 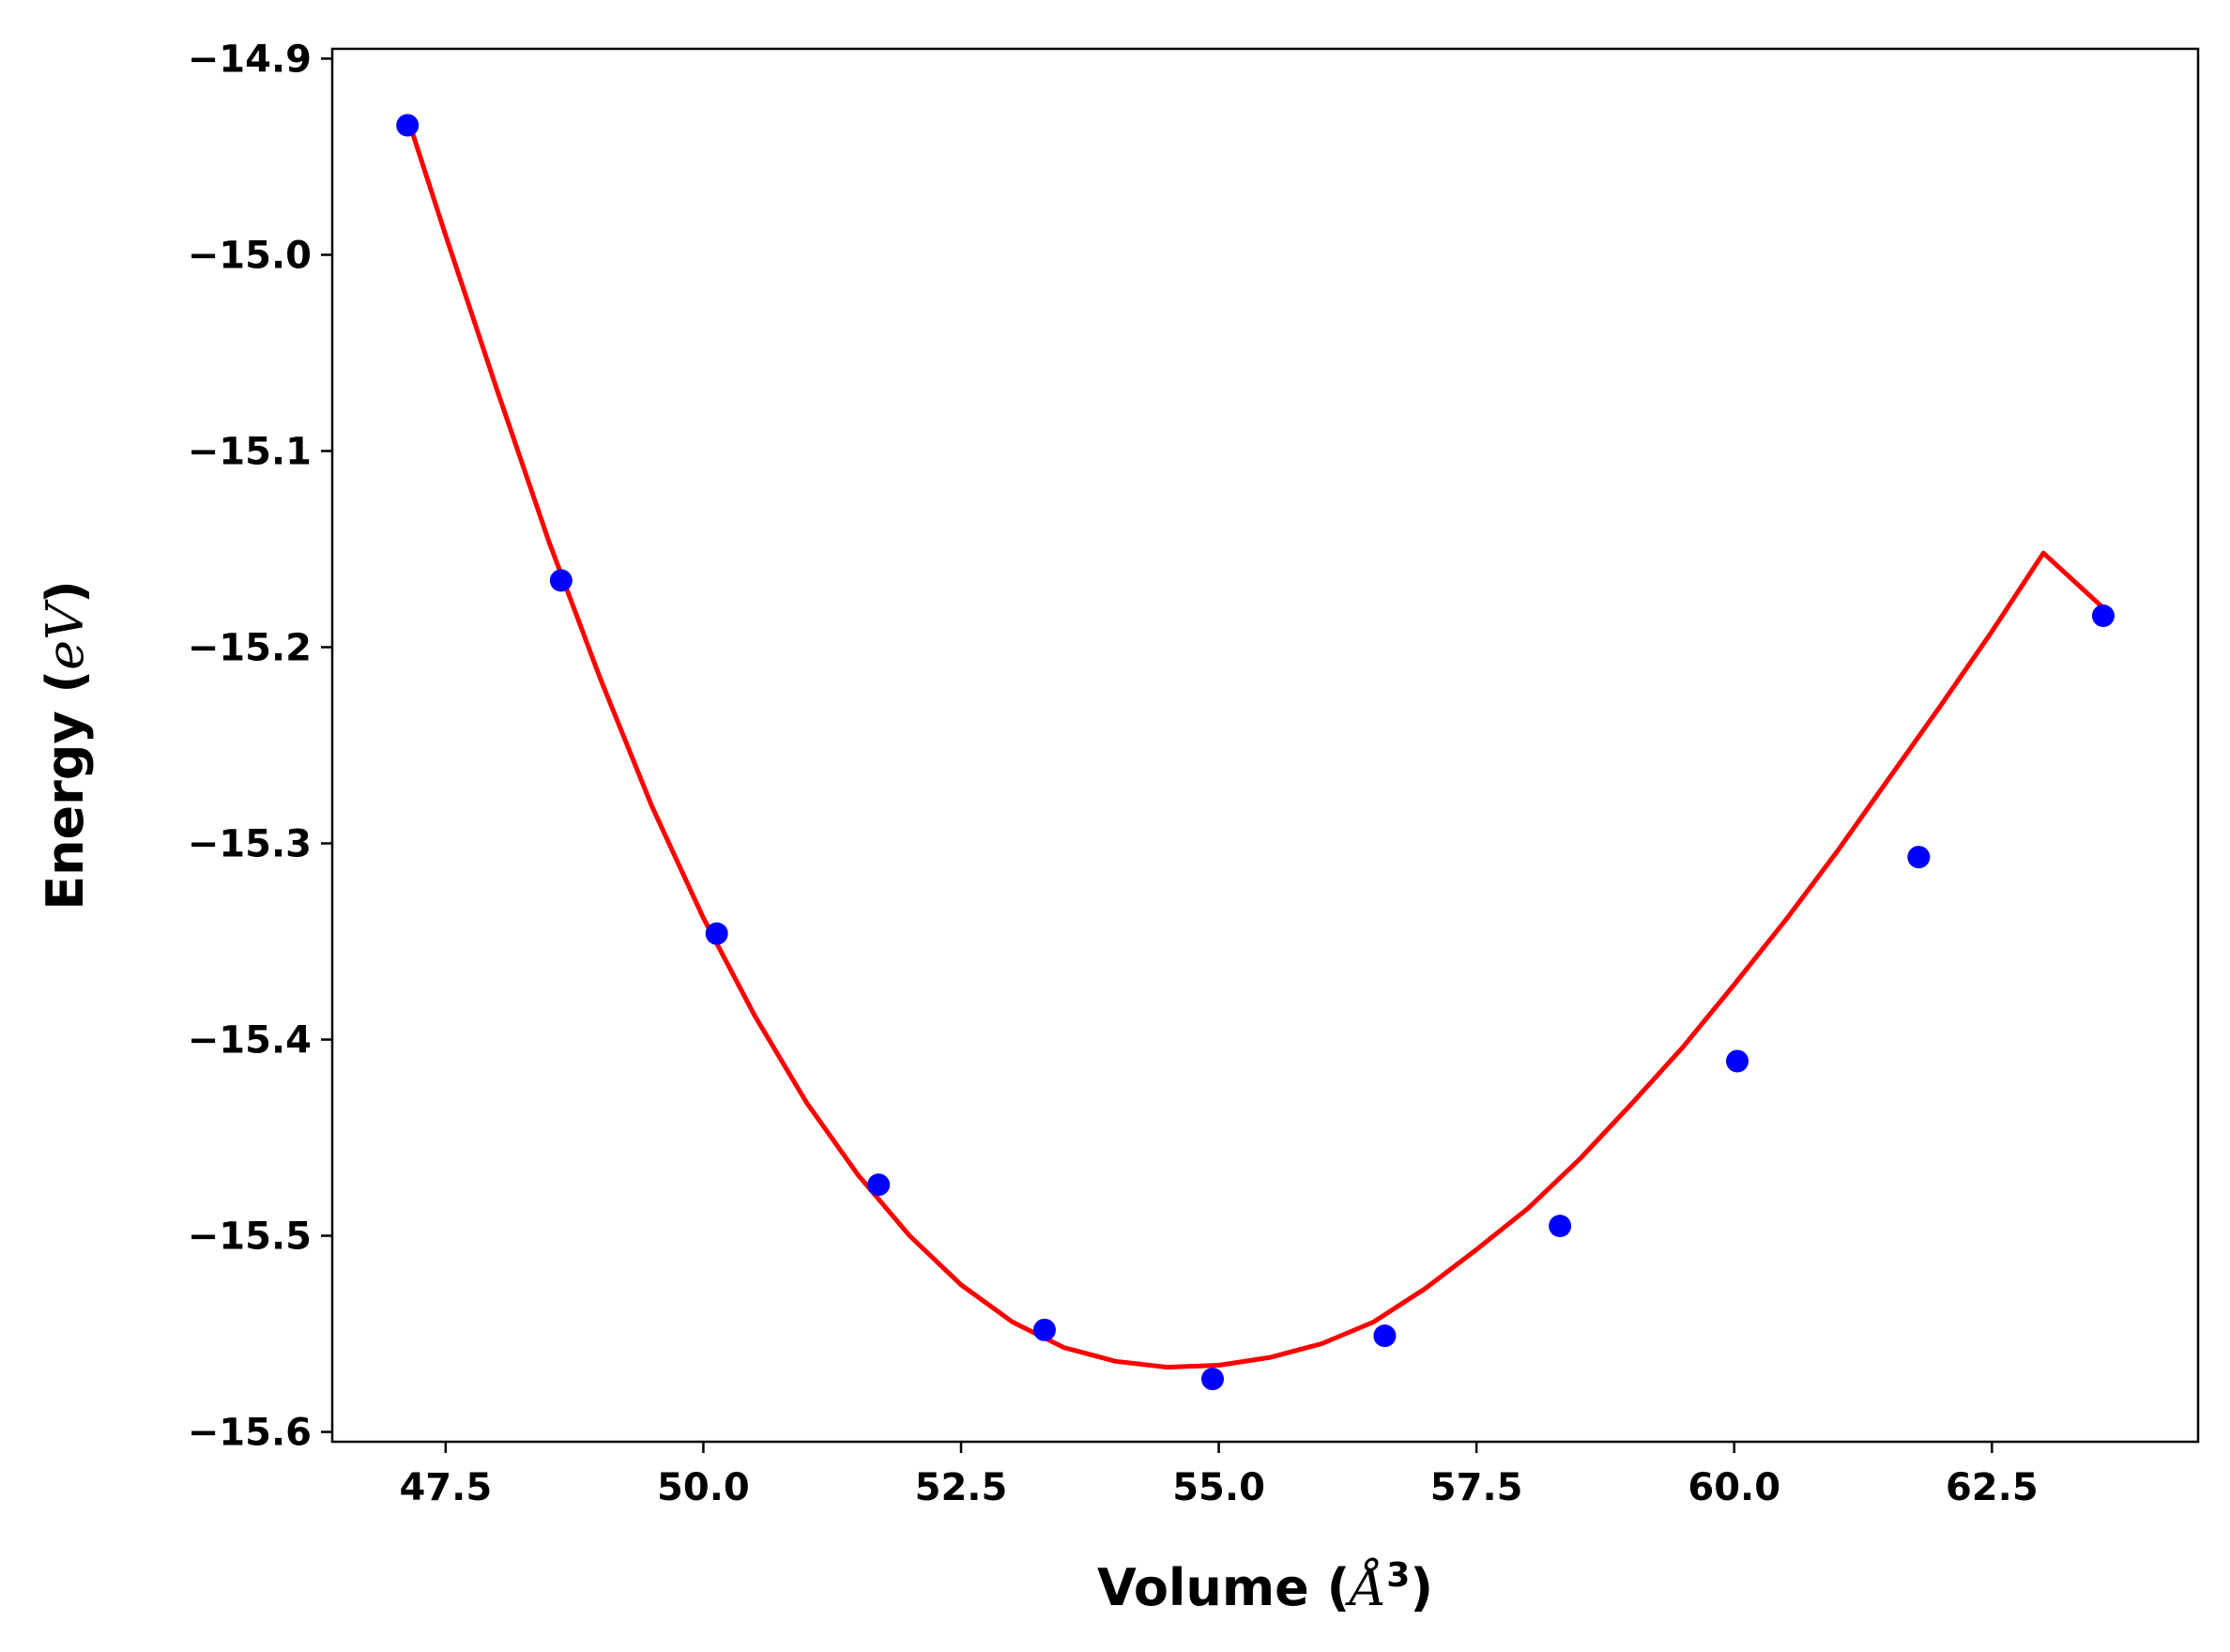 What do you see at coordinates (445, 1487) in the screenshot?
I see `x-tick-label: 47.5` at bounding box center [445, 1487].